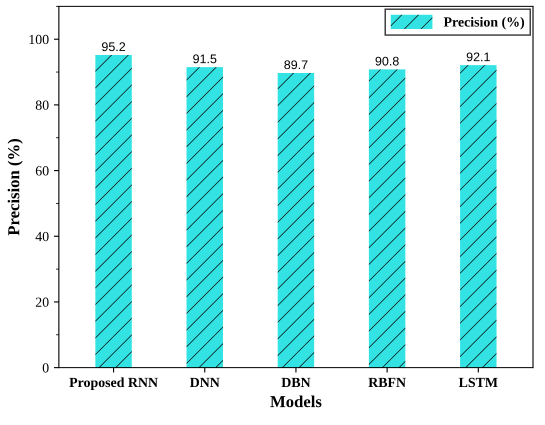 The width and height of the screenshot is (545, 425). Describe the element at coordinates (387, 383) in the screenshot. I see `x-tick-label: RBFN` at that location.